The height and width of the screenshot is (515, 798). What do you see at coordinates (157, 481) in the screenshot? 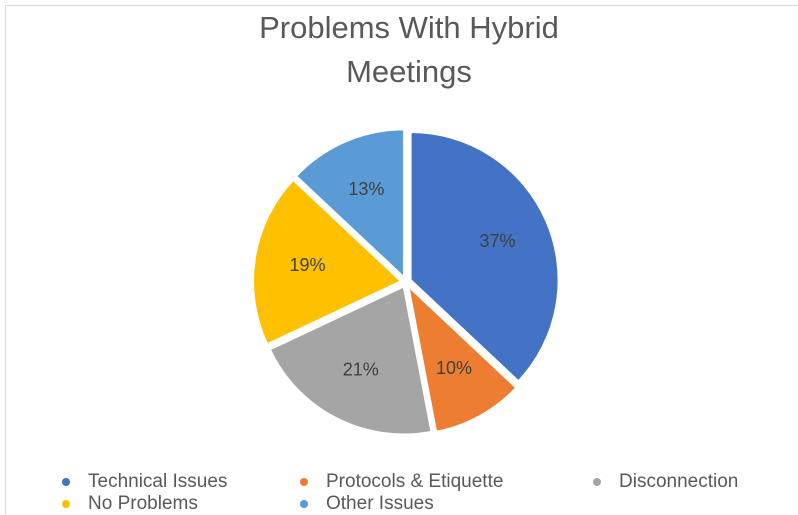
I see `legend-label: Technical Issues` at bounding box center [157, 481].